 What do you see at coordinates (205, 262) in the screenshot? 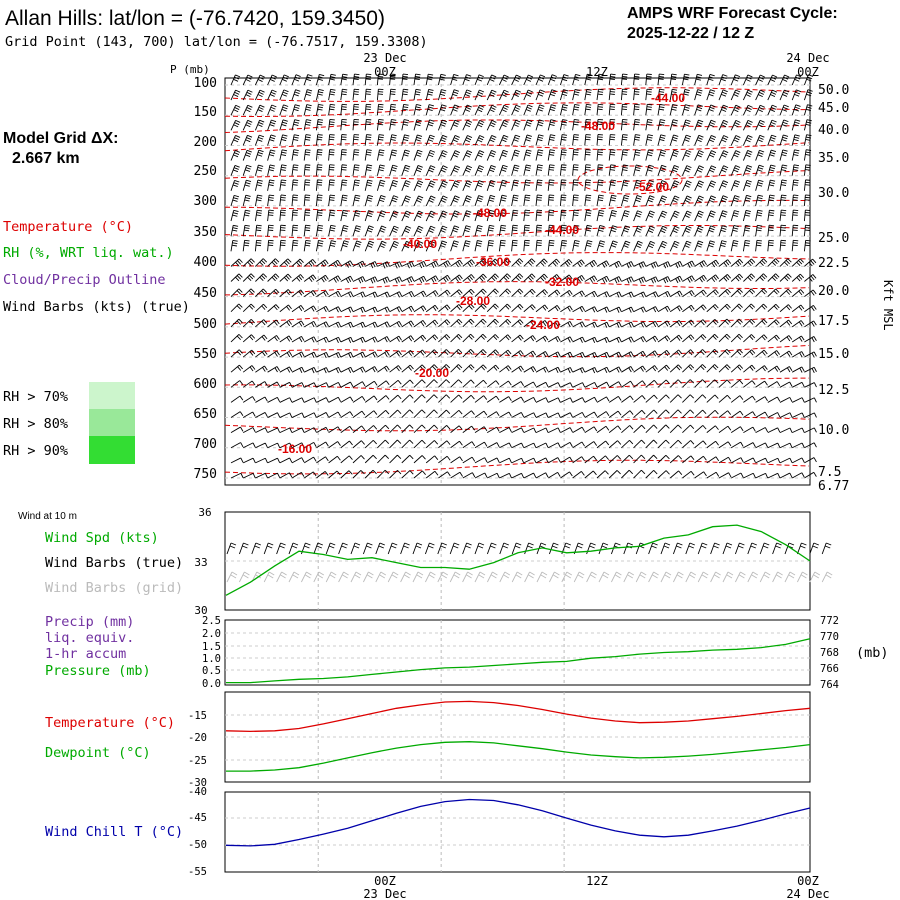
I see `pressure-tick: 400` at bounding box center [205, 262].